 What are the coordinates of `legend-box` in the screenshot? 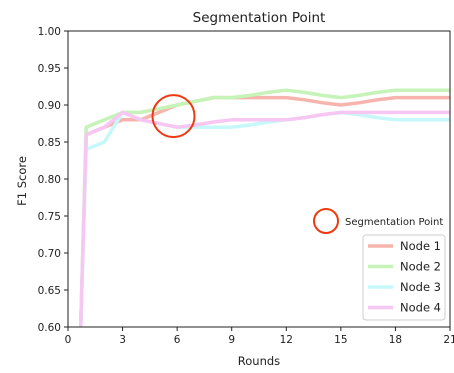 It's located at (404, 277).